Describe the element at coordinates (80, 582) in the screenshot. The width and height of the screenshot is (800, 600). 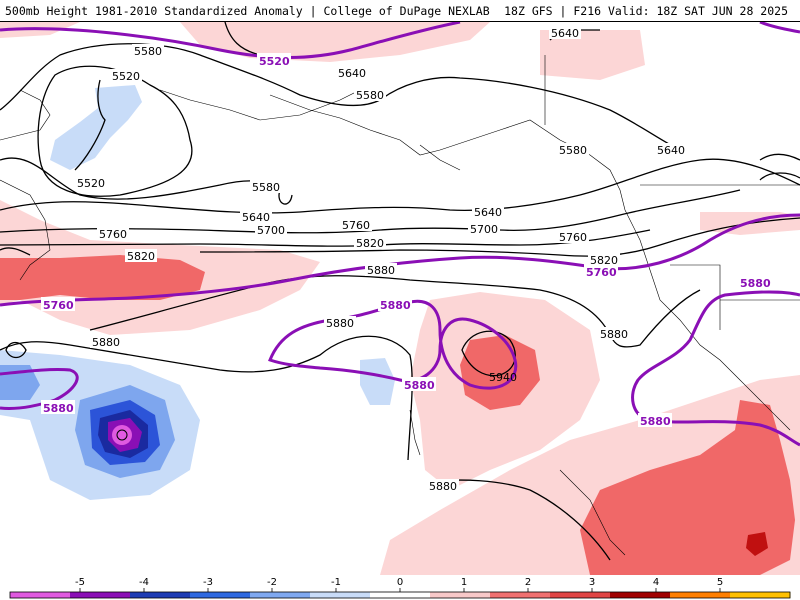
I see `colorbar-tick-label: -5` at that location.